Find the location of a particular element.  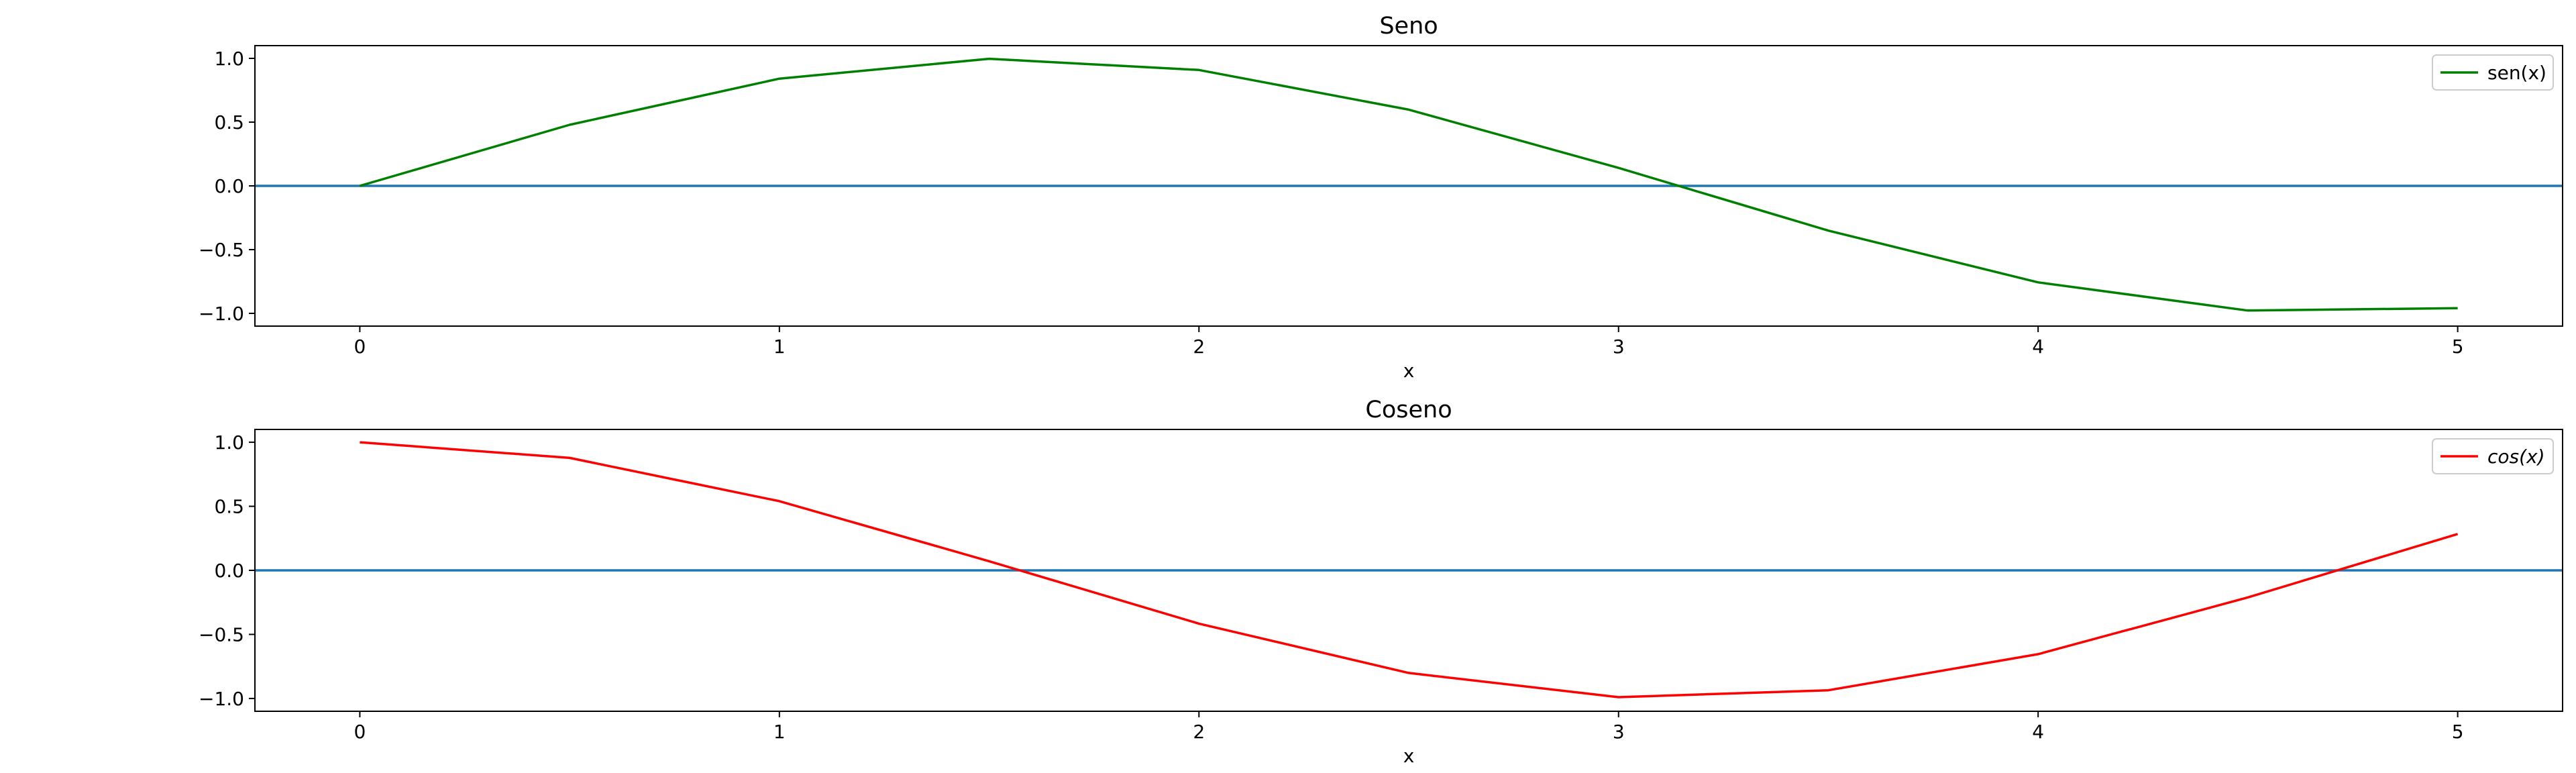

legend: cos(x) is located at coordinates (2493, 456).